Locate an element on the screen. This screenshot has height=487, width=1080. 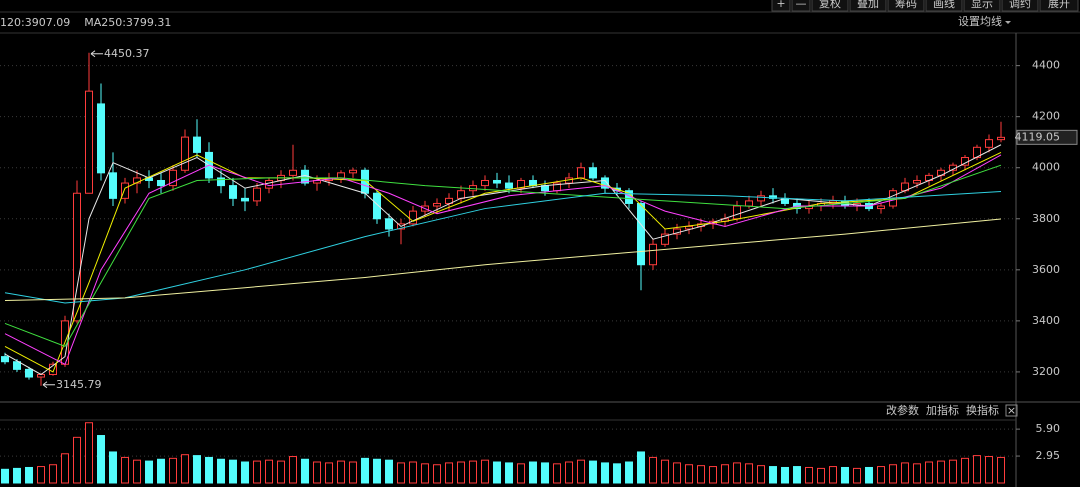
toolbar-button-label: 筹码 is located at coordinates (906, 5).